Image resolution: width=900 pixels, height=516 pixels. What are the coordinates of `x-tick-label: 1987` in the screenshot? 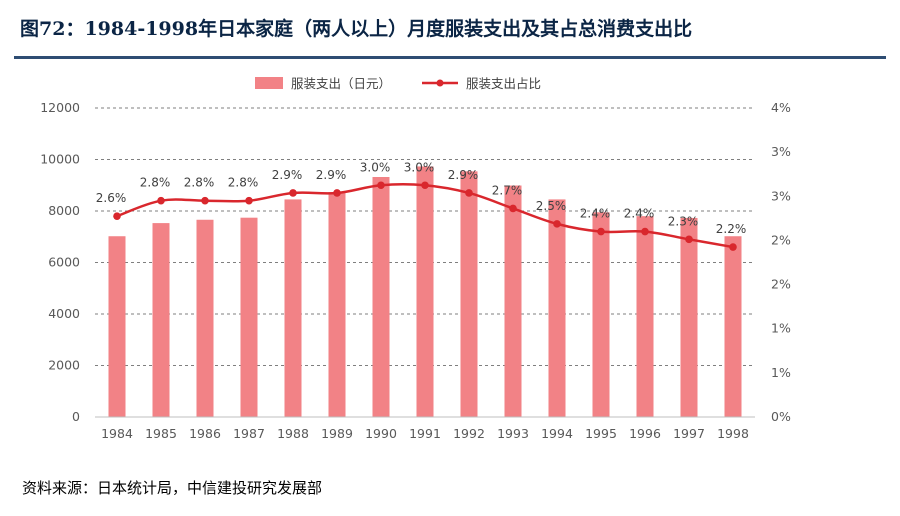 It's located at (249, 433).